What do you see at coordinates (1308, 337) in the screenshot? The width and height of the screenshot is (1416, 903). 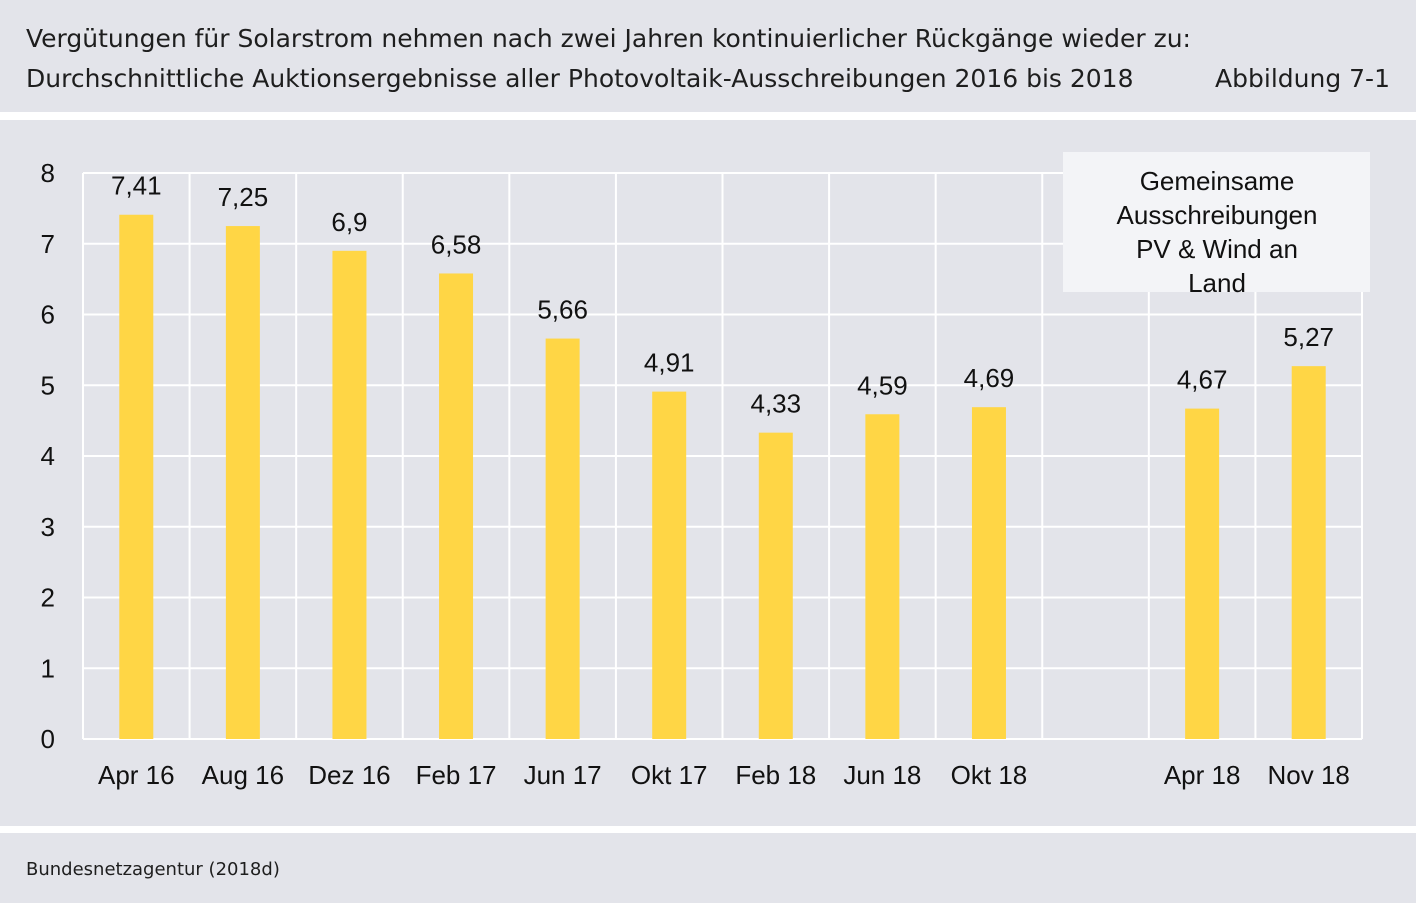 I see `value-label-11: 5,27` at bounding box center [1308, 337].